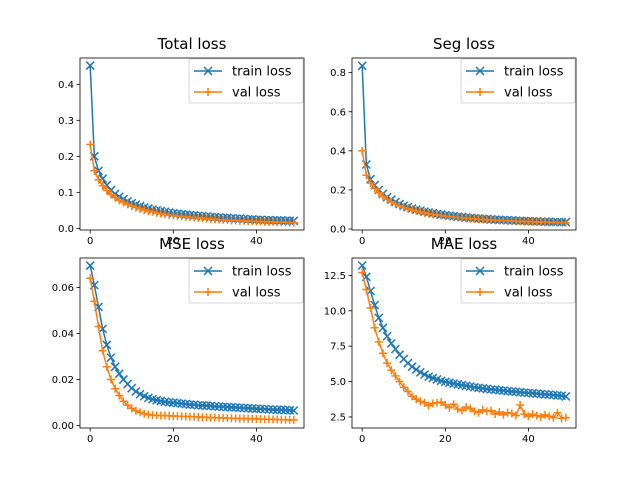 This screenshot has height=480, width=640. Describe the element at coordinates (335, 311) in the screenshot. I see `y-tick-label: 10.0` at that location.